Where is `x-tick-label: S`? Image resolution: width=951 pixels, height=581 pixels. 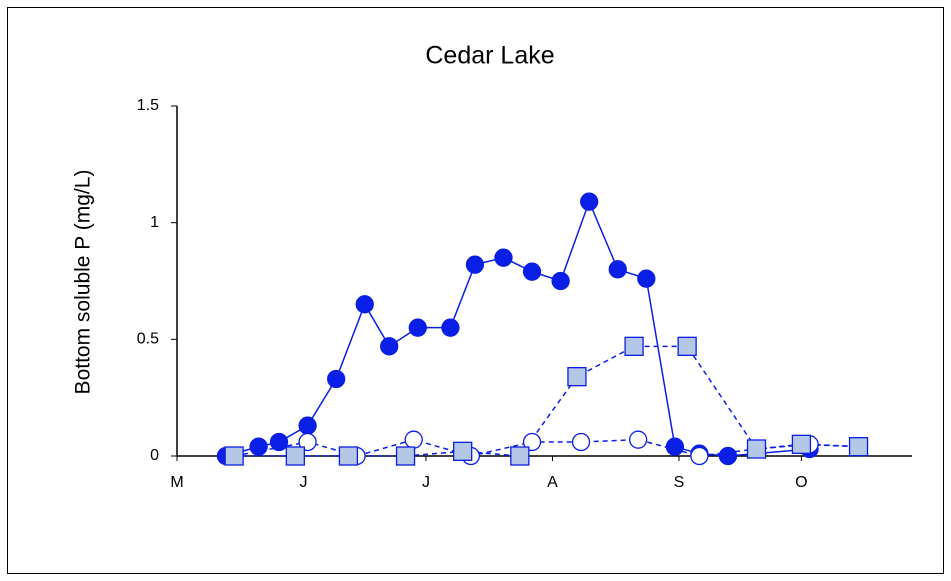 x-tick-label: S is located at coordinates (679, 482).